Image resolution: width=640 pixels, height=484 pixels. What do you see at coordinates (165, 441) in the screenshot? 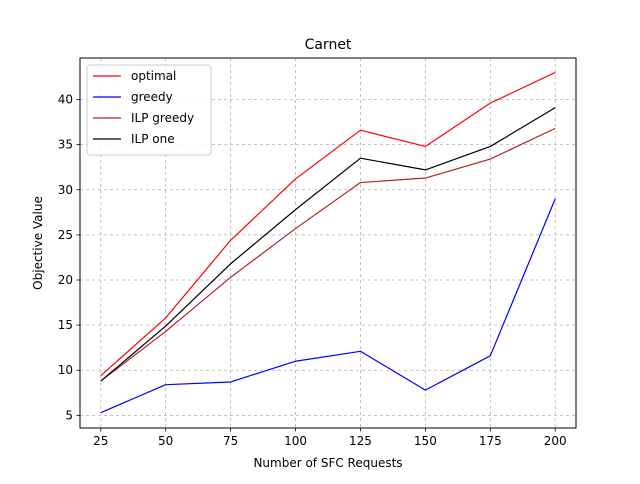
I see `x-tick-label: 50` at bounding box center [165, 441].